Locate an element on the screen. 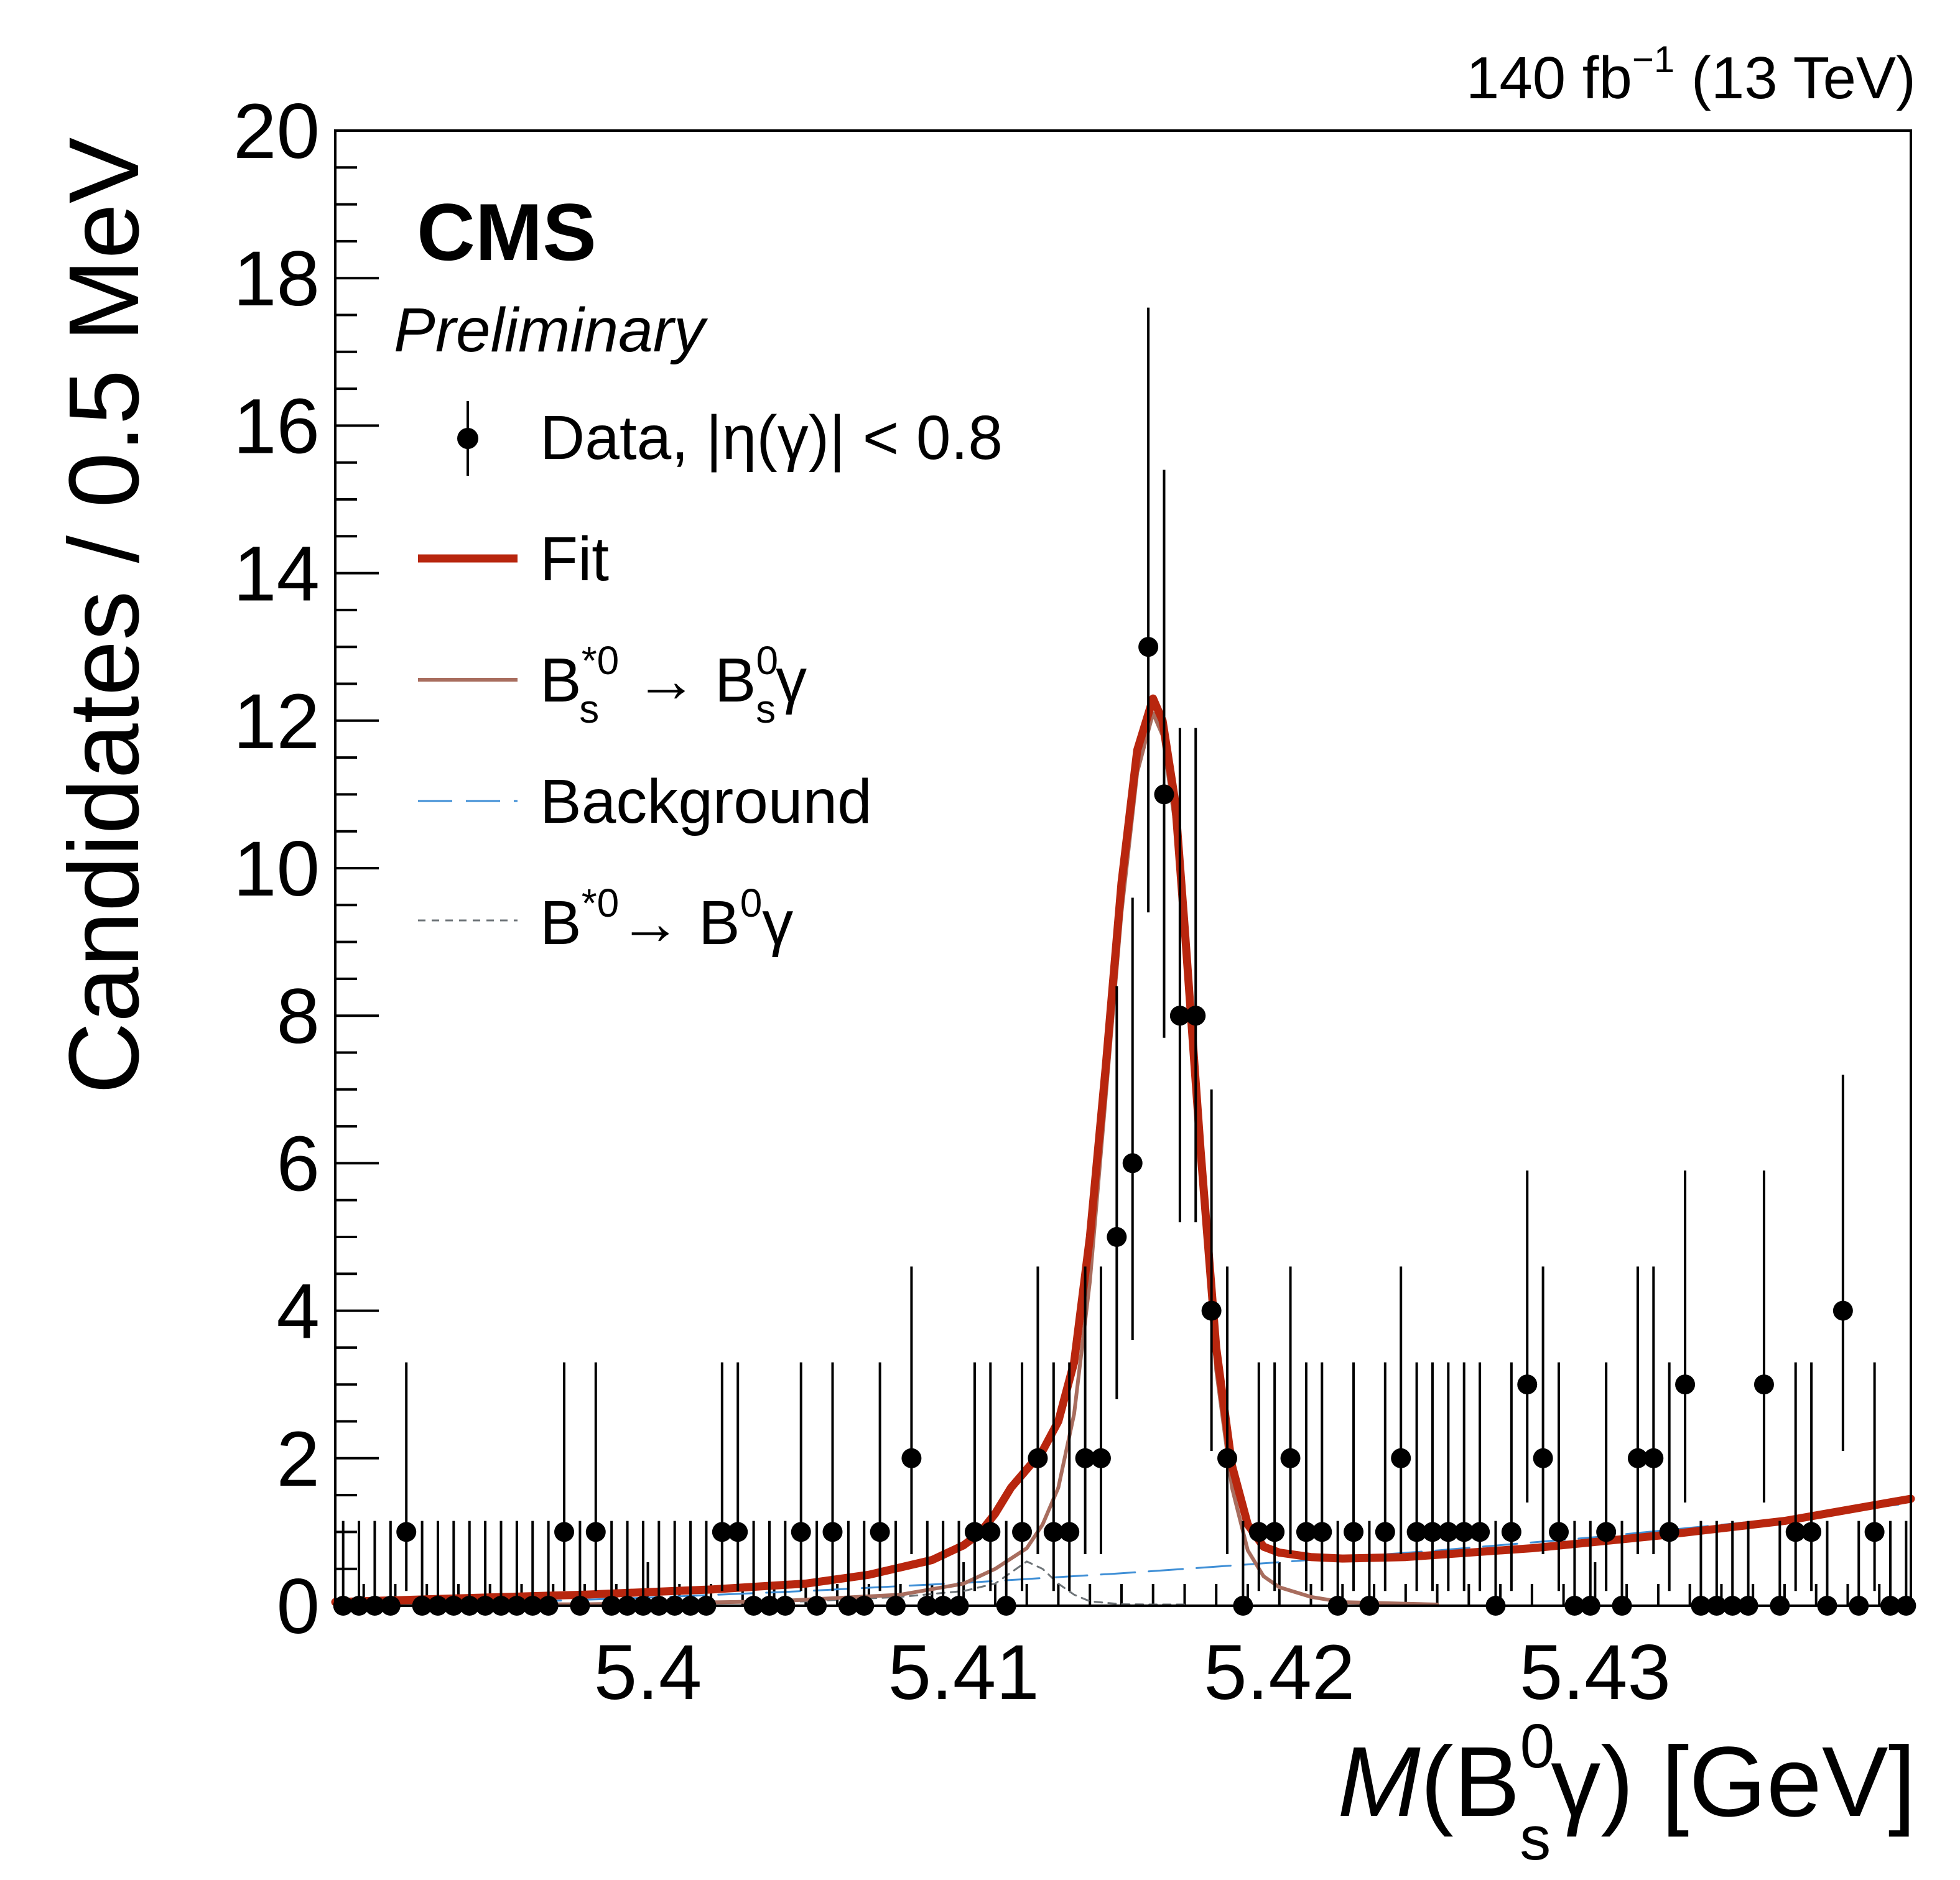 Image resolution: width=1960 pixels, height=1880 pixels. y-tick-label: 6 is located at coordinates (298, 1164).